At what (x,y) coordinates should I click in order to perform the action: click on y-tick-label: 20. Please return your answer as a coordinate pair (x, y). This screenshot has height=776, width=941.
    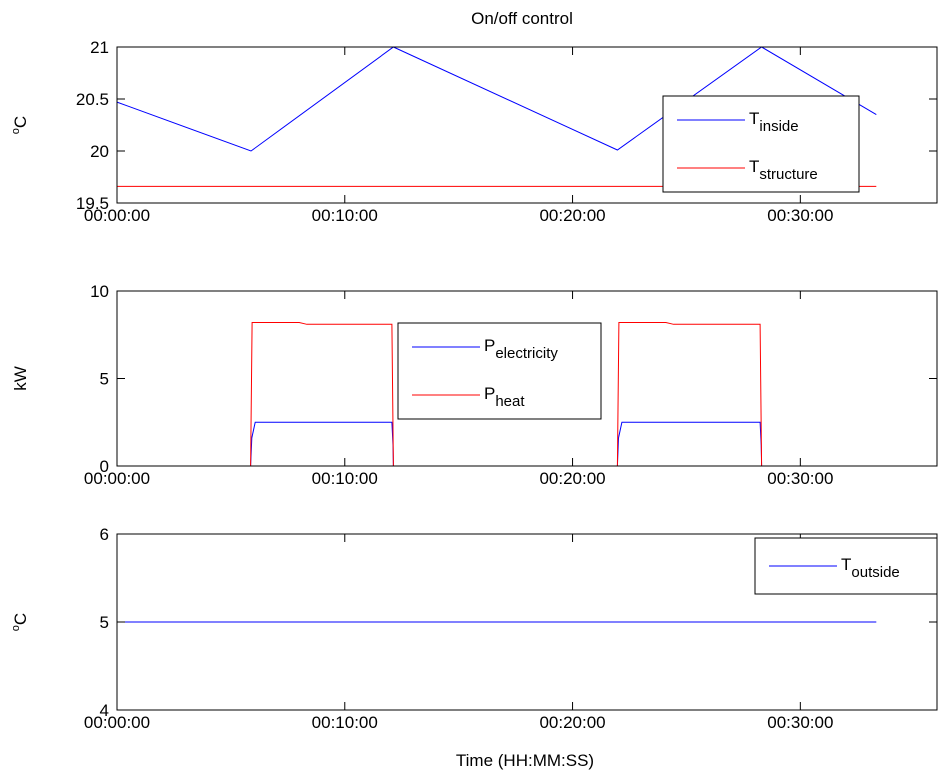
    Looking at the image, I should click on (99, 151).